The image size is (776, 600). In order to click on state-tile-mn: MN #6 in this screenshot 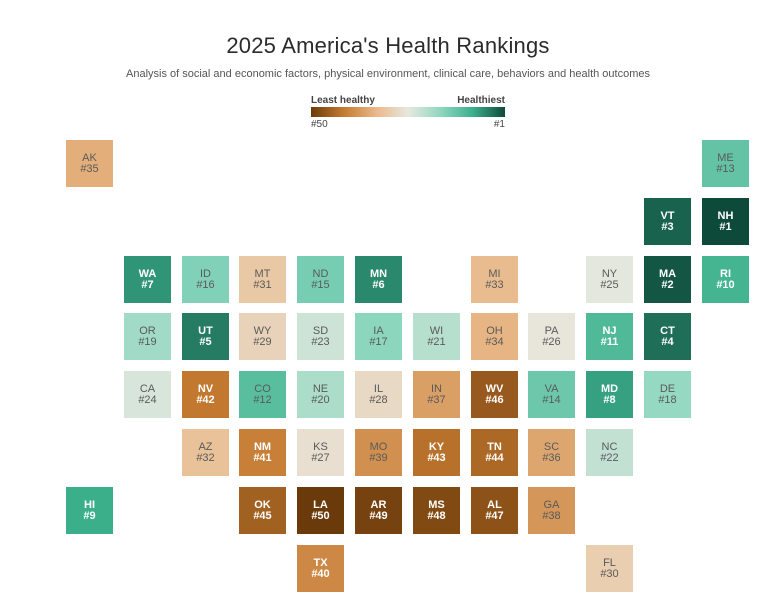, I will do `click(378, 279)`.